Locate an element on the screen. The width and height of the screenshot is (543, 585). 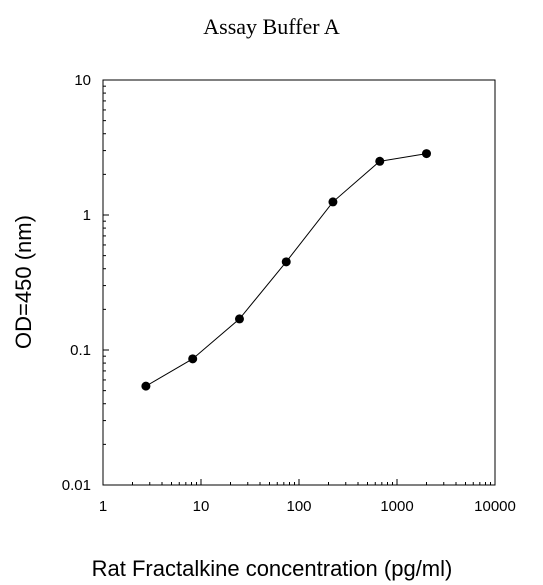
x-tick-label: 1 is located at coordinates (103, 506).